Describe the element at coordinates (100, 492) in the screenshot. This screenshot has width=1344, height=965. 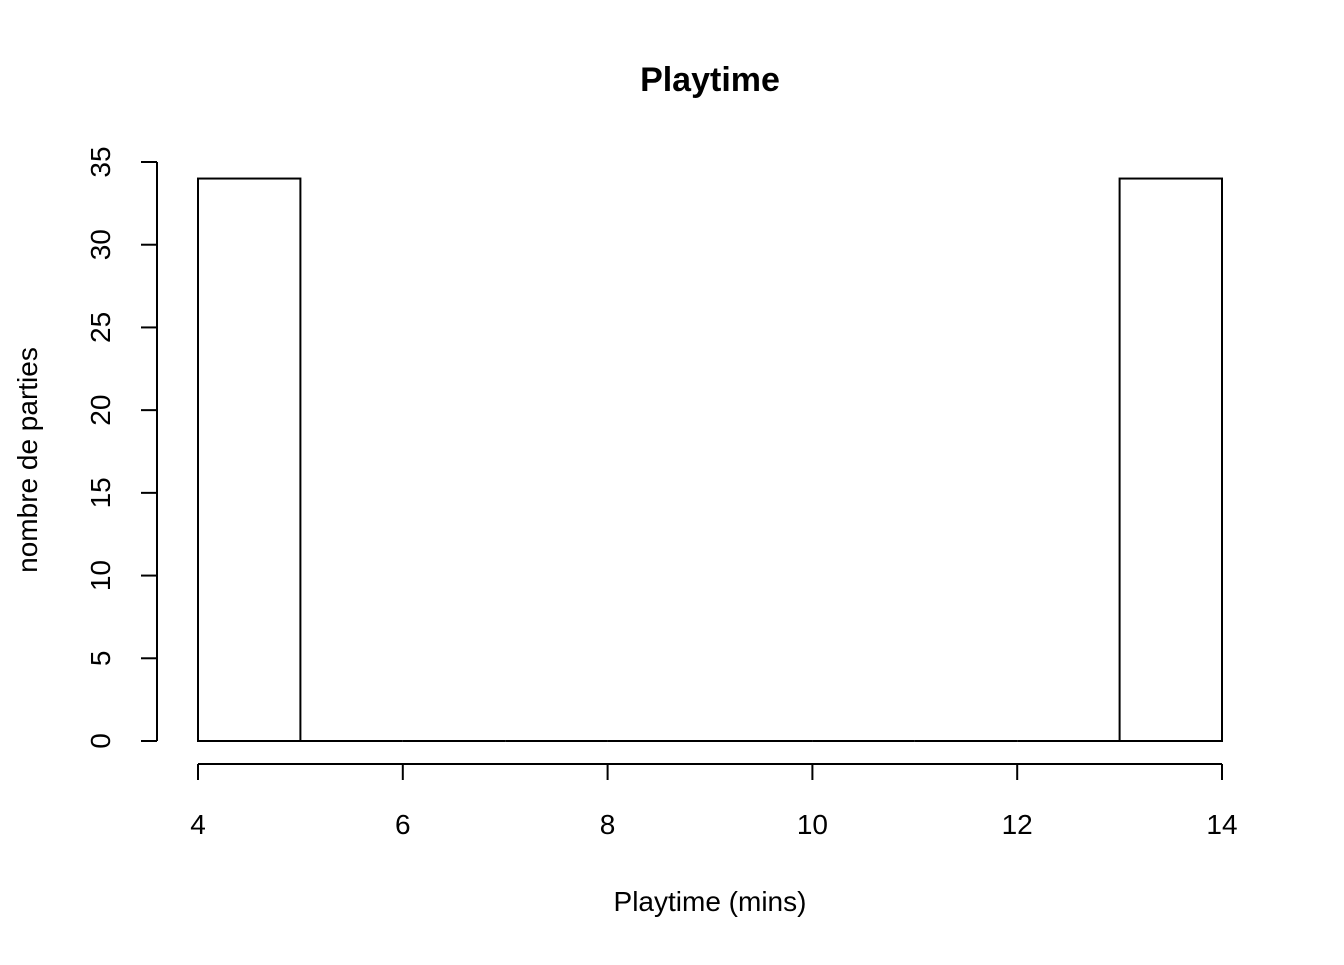
I see `y-tick-label: 15` at that location.